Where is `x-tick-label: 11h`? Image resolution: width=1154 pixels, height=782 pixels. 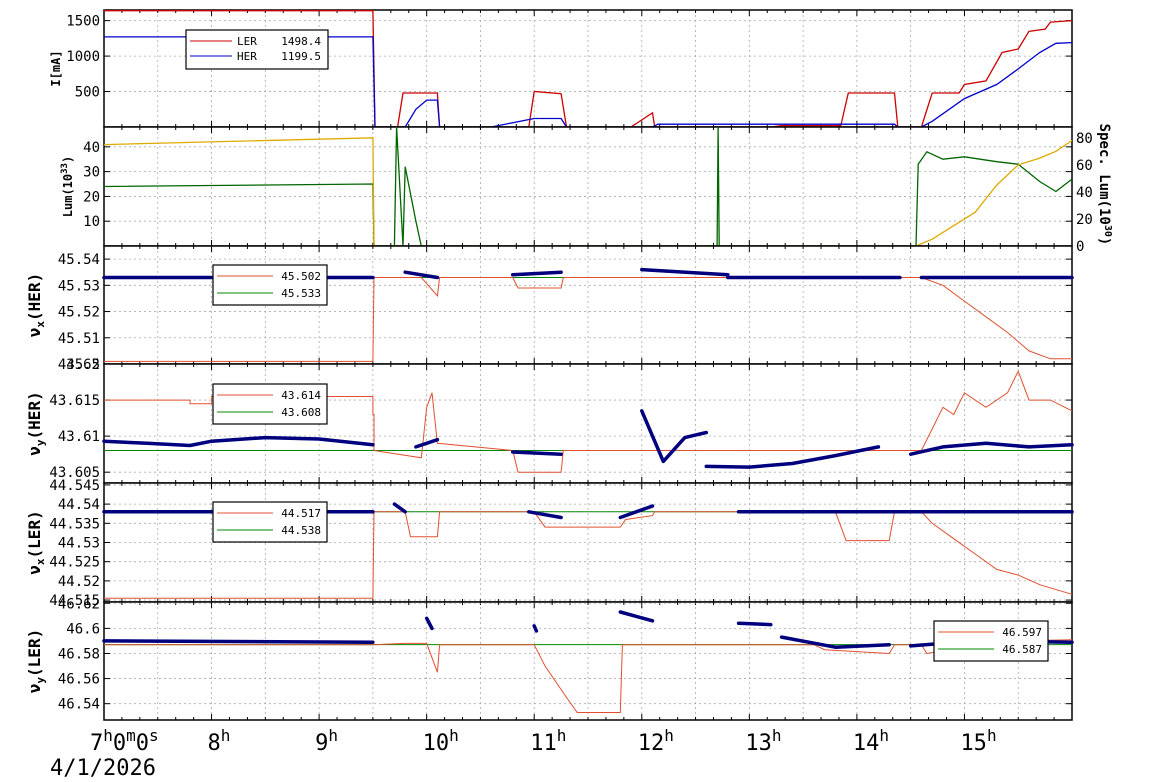
x-tick-label: 11h is located at coordinates (548, 741).